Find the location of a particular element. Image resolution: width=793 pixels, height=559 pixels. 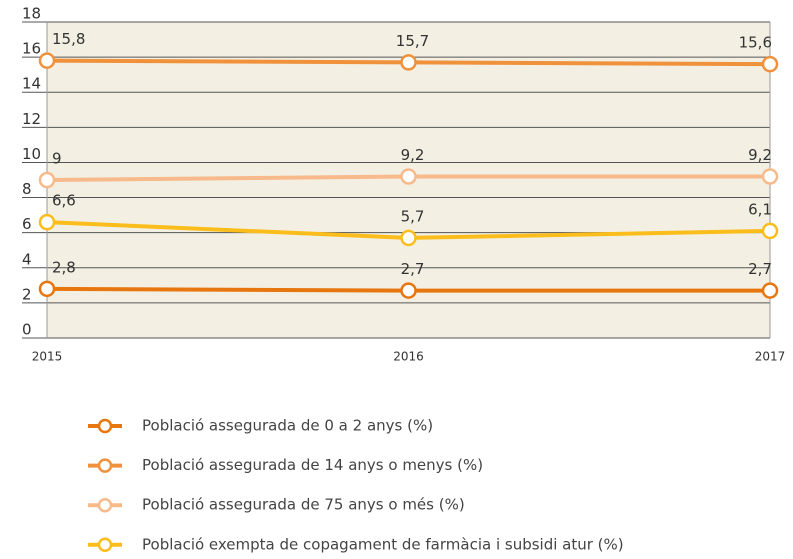

x-tick-label: 2017 is located at coordinates (770, 357).